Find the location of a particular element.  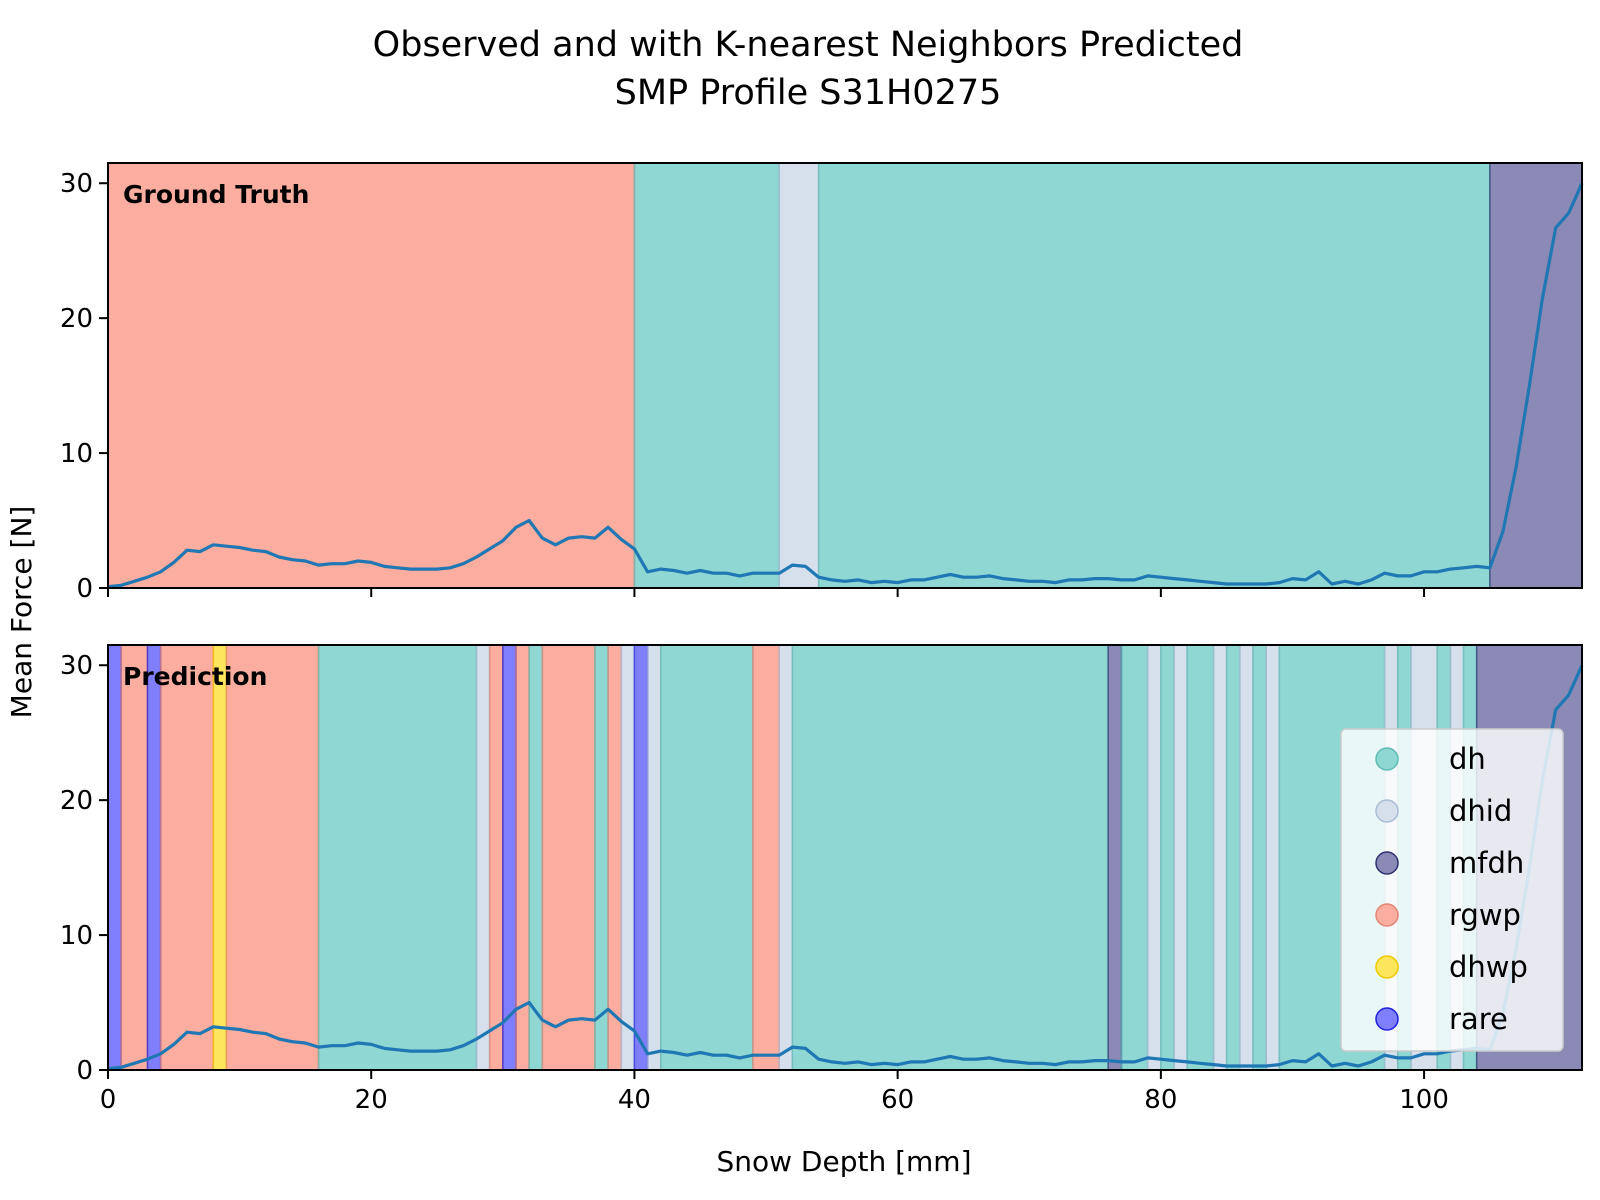

legend-marker-dh is located at coordinates (1387, 759).